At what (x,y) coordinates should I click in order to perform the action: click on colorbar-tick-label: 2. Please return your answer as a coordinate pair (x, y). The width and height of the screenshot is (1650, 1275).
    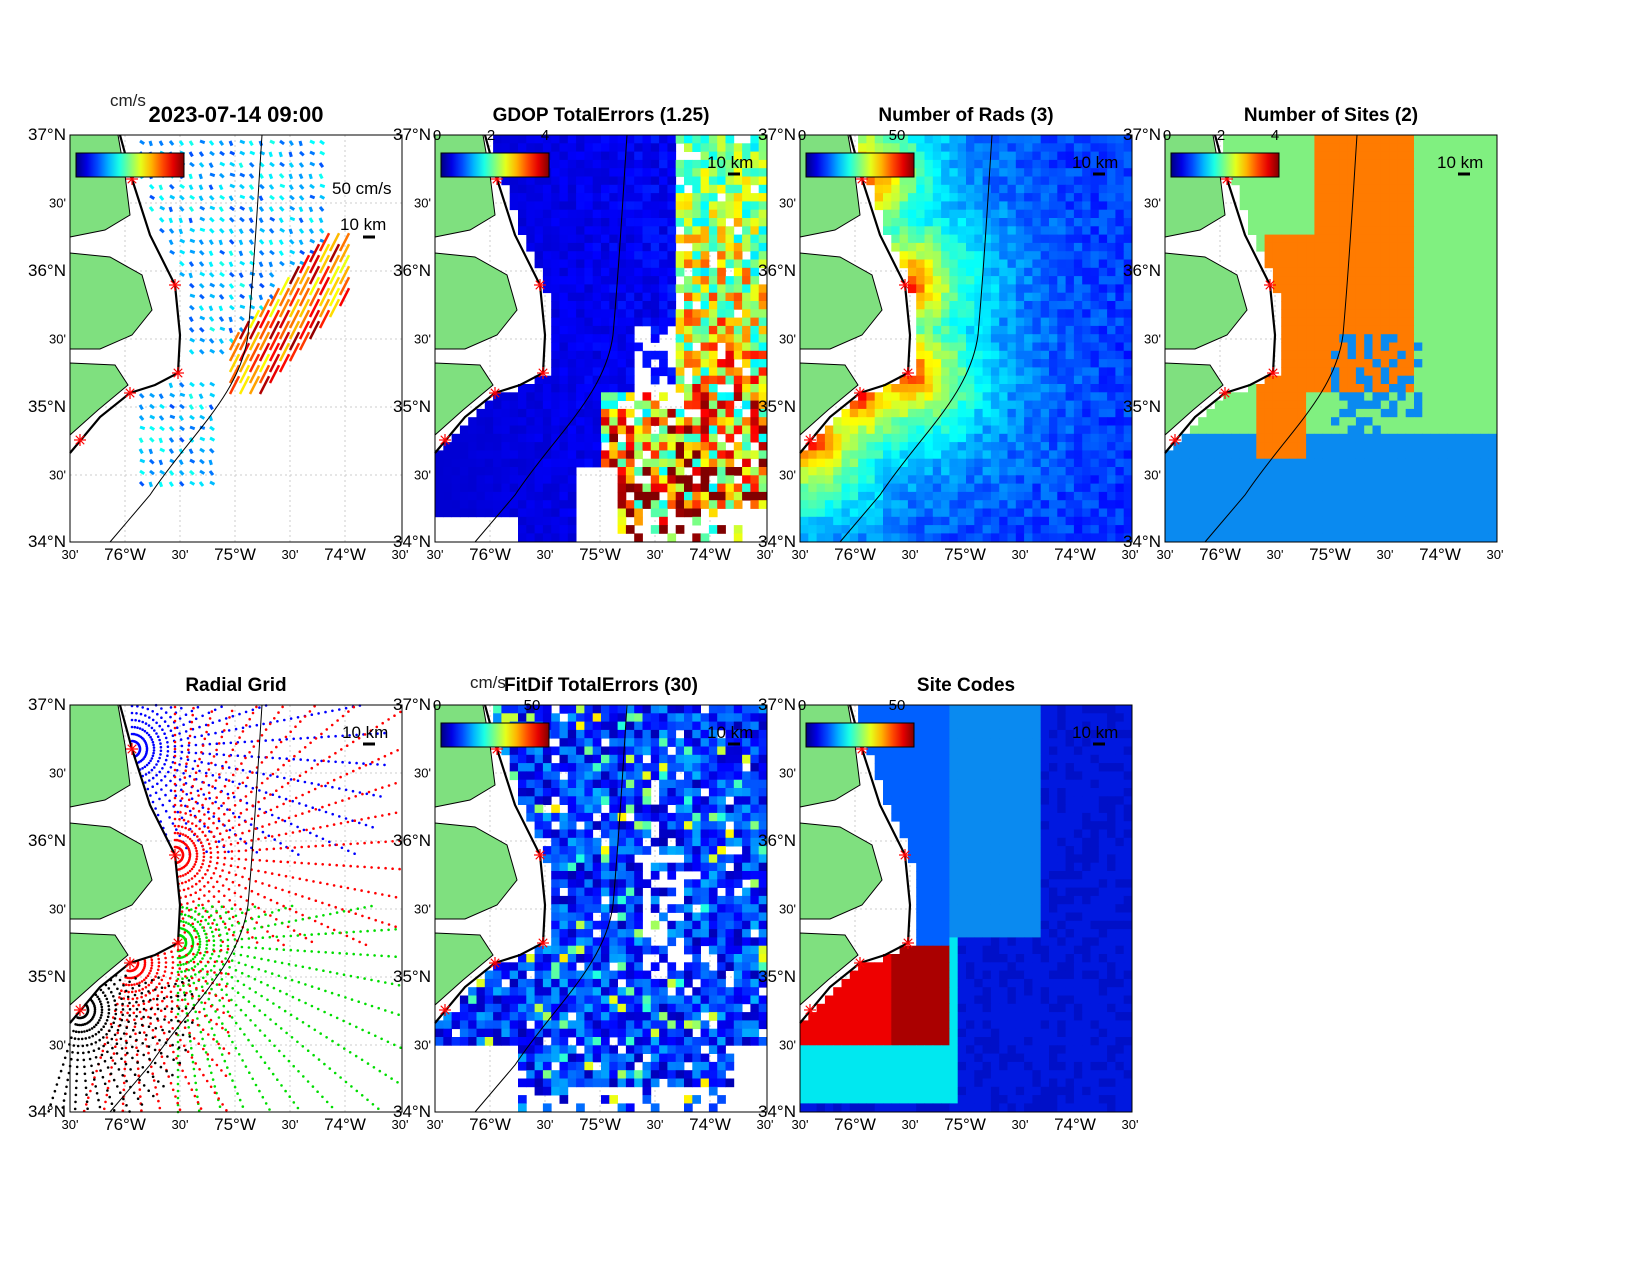
    Looking at the image, I should click on (491, 135).